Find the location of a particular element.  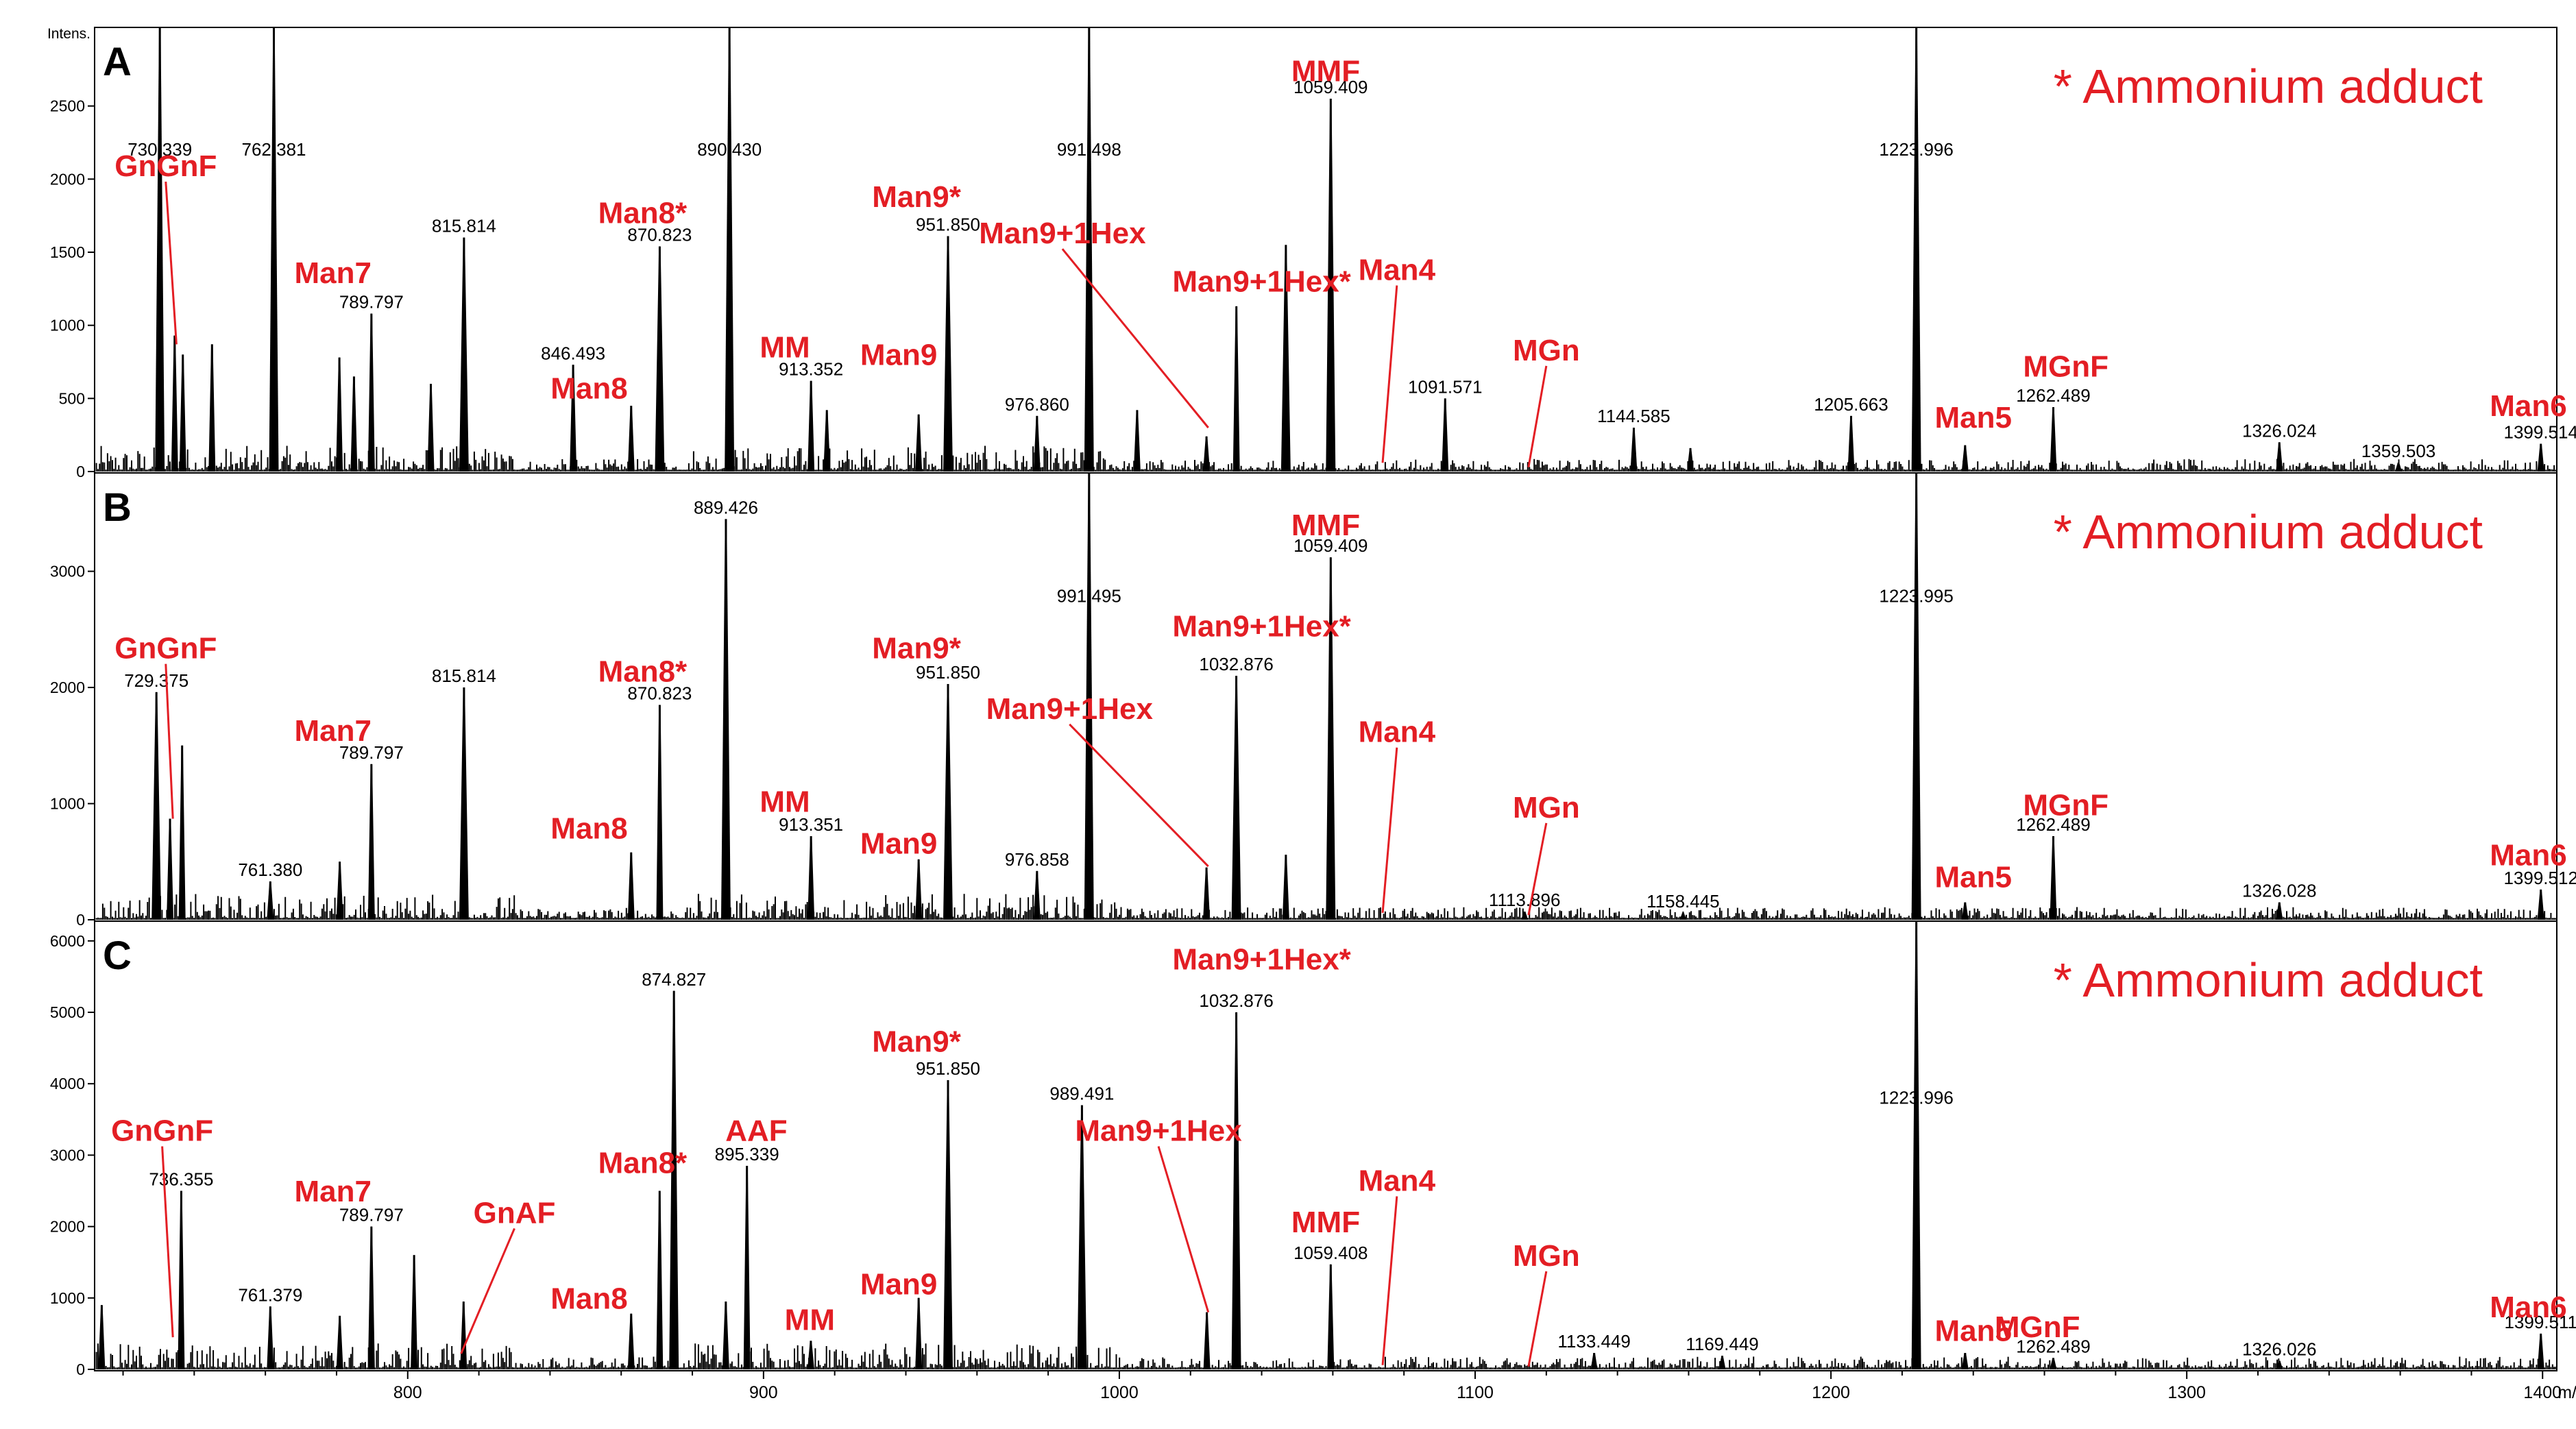

y-axis-label: Intens. is located at coordinates (68, 34).